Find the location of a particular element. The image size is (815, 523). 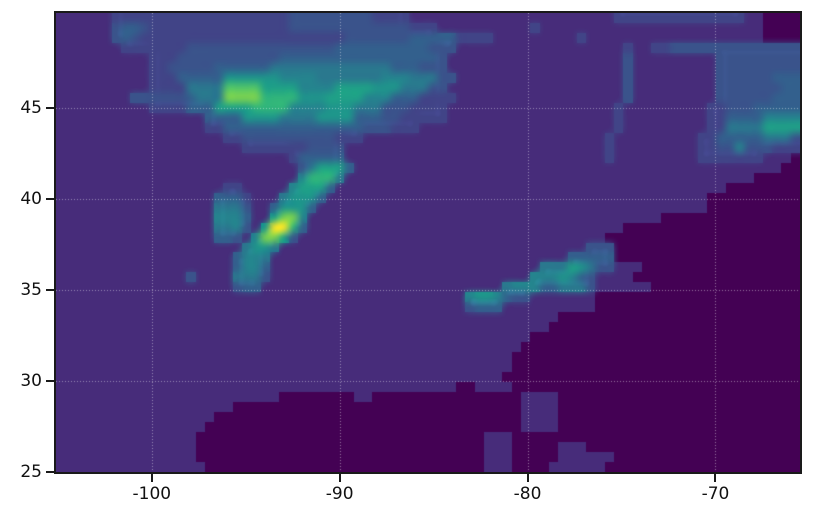

y-tick-label: 35 is located at coordinates (31, 289).